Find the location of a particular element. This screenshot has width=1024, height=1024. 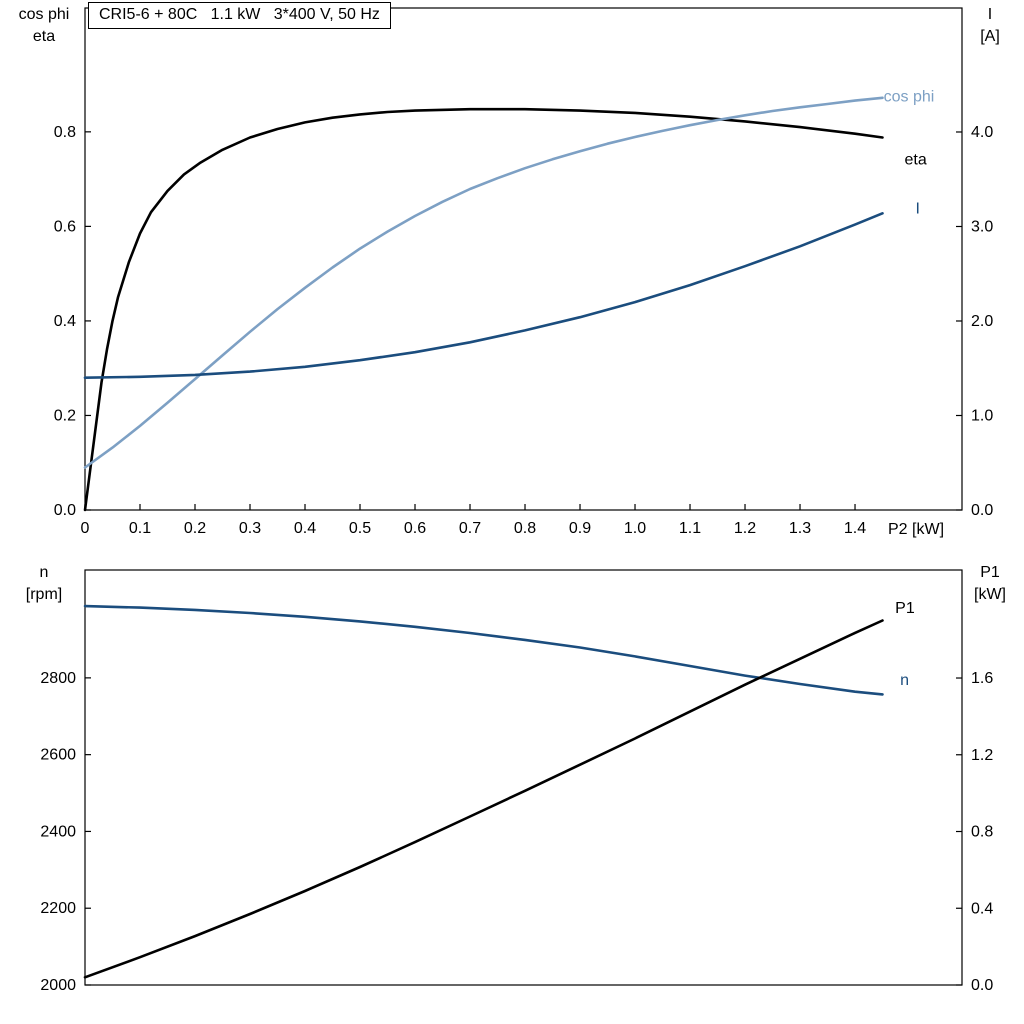

right-tick-label: 0.8 is located at coordinates (982, 832).